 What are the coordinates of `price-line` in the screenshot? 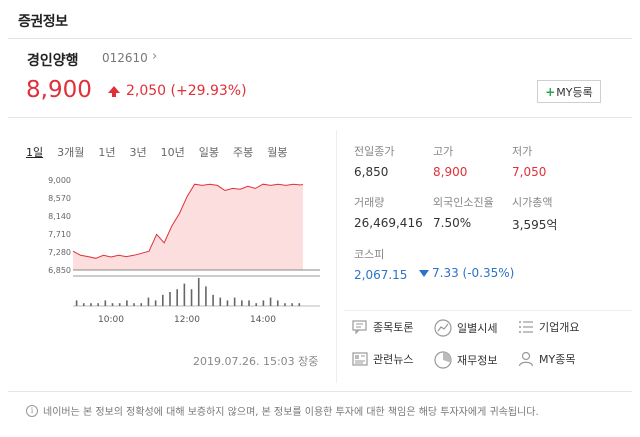 It's located at (188, 221).